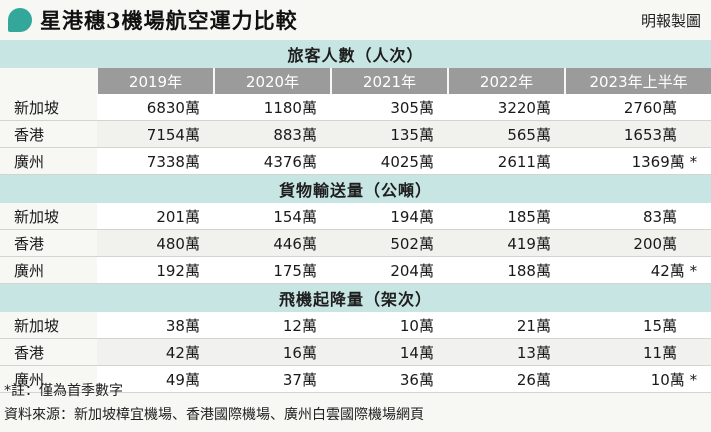 The image size is (711, 432). Describe the element at coordinates (389, 134) in the screenshot. I see `table-cell: 135萬` at that location.